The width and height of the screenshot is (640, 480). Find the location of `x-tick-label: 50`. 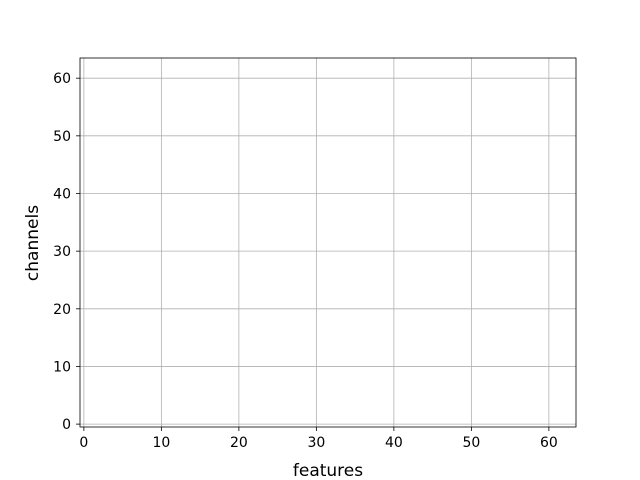

x-tick-label: 50 is located at coordinates (471, 443).